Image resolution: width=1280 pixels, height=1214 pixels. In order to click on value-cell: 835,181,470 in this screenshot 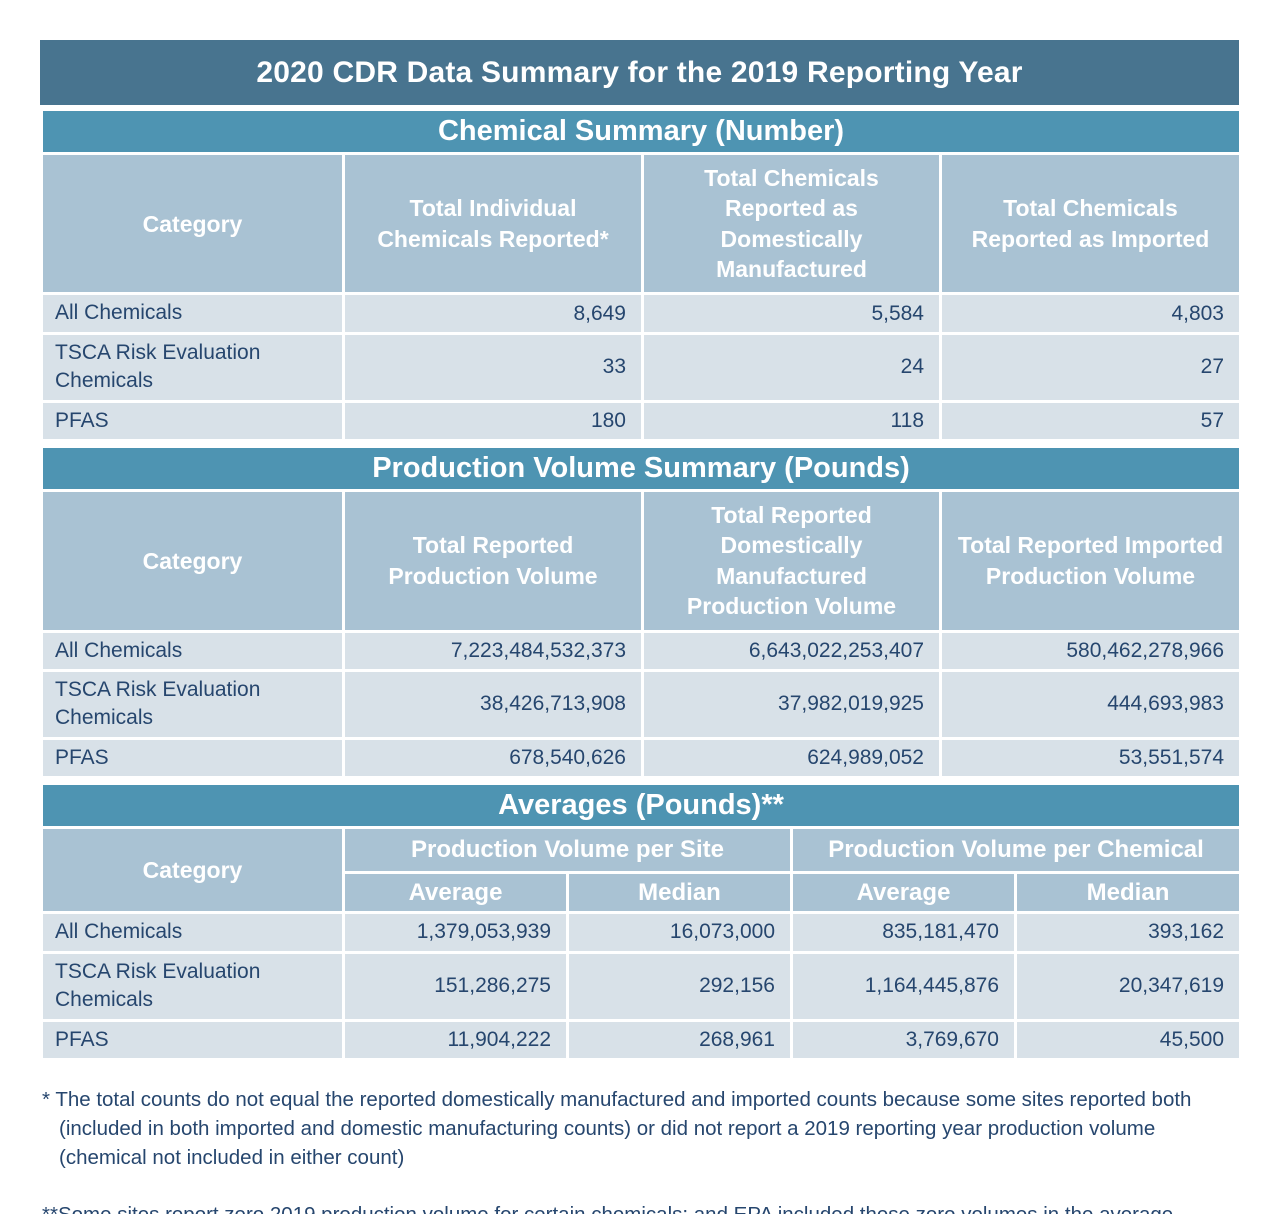, I will do `click(903, 932)`.